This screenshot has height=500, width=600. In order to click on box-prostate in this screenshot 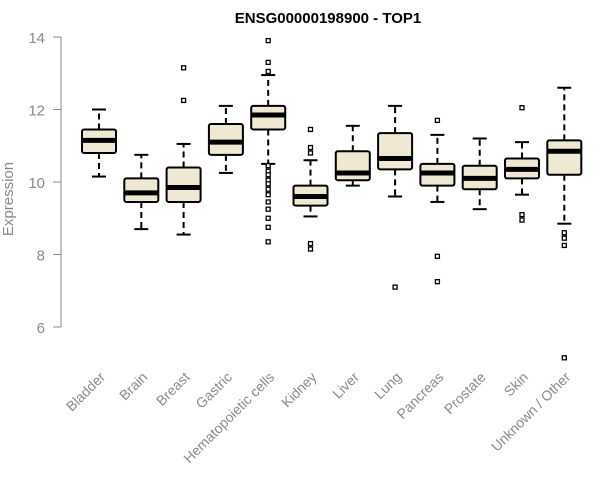, I will do `click(479, 174)`.